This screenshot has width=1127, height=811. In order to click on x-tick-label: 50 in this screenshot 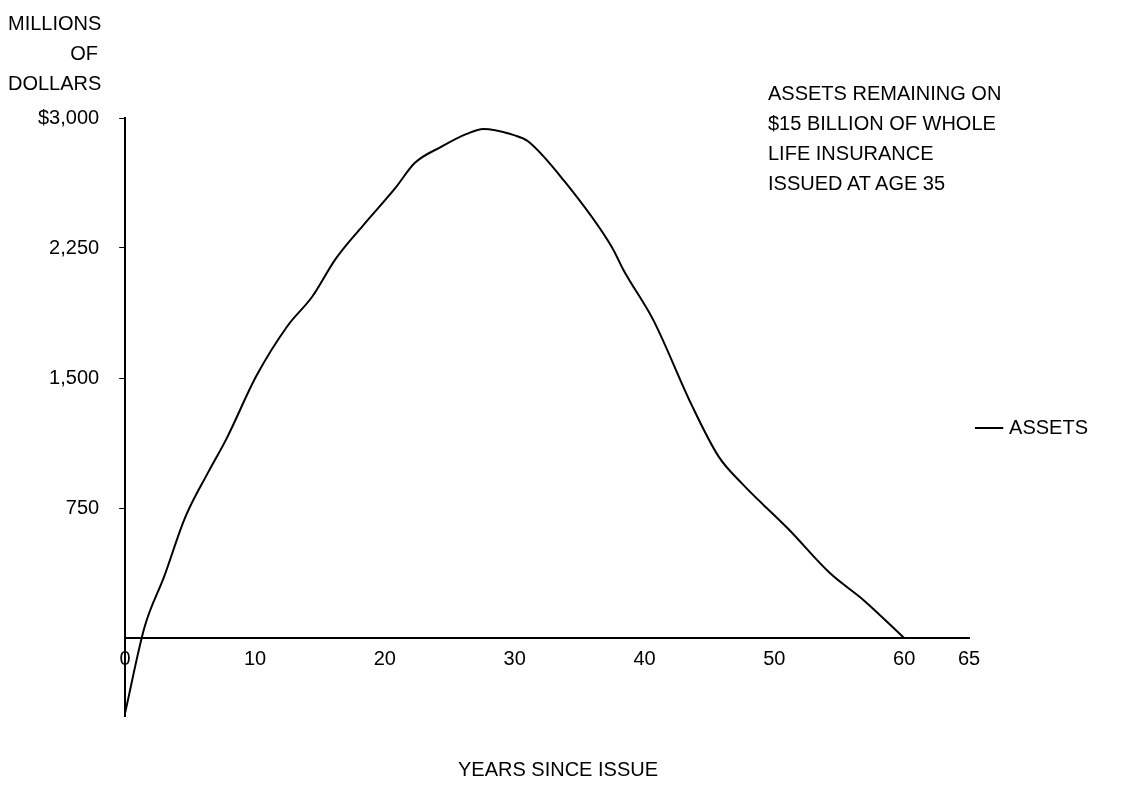, I will do `click(774, 657)`.